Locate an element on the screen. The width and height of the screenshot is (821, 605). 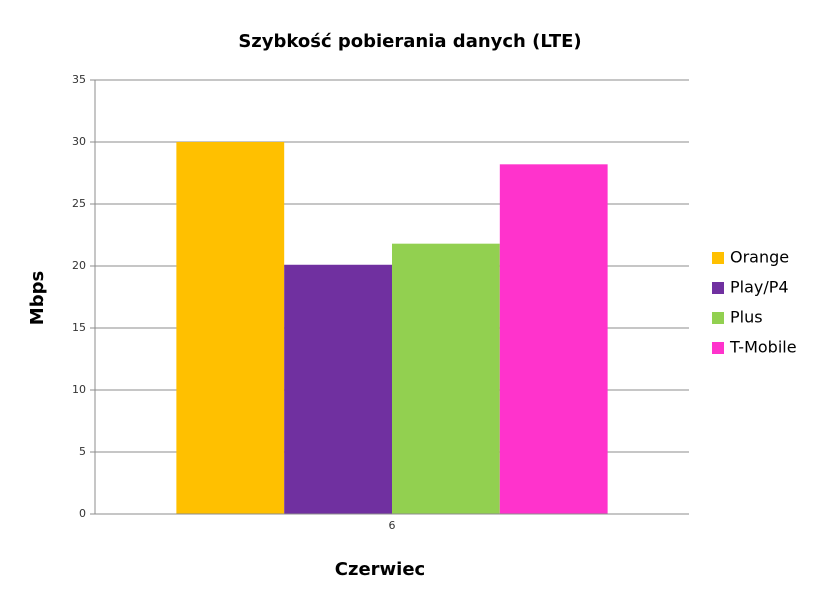
y-tick-label: 30 is located at coordinates (79, 141).